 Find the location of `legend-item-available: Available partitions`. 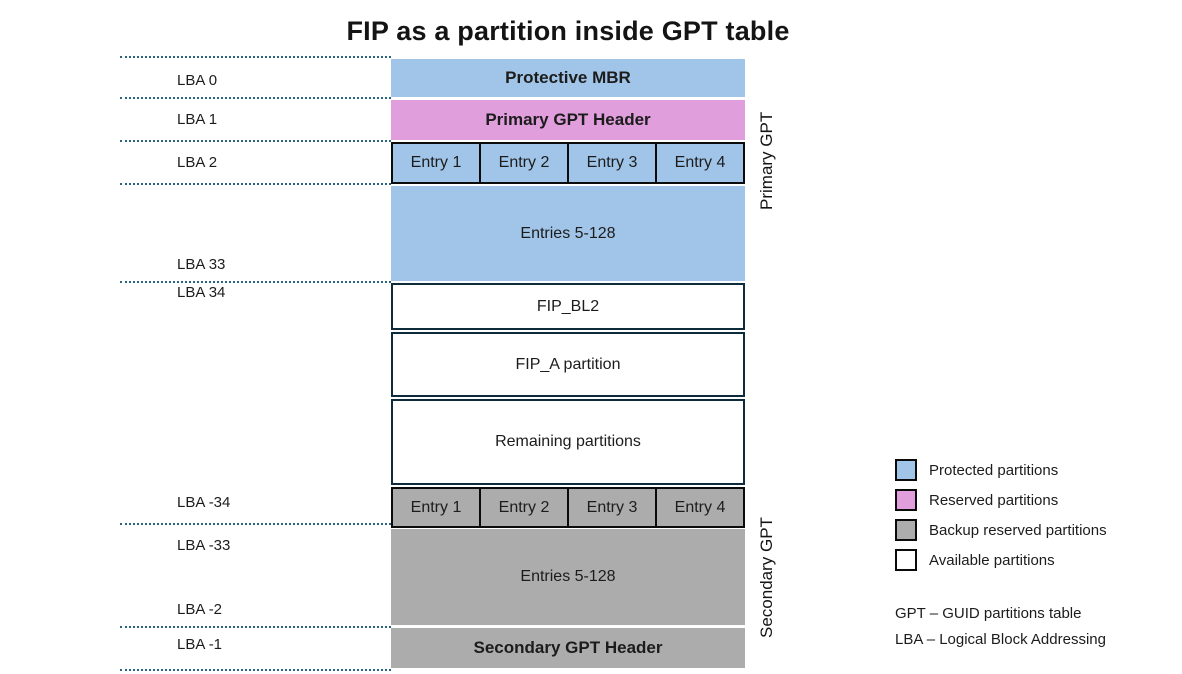

legend-item-available: Available partitions is located at coordinates (1001, 560).